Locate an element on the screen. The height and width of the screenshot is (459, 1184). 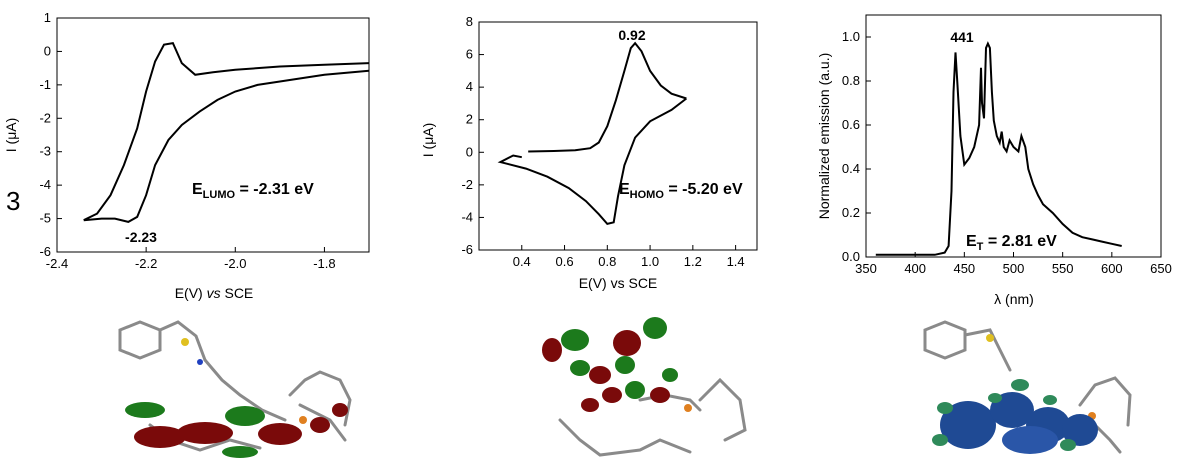
axis-ticks: 350 400 450 500 550 600 650 0.0 0.2 0.4 0.6 0.8 1.0 is located at coordinates (1007, 152).